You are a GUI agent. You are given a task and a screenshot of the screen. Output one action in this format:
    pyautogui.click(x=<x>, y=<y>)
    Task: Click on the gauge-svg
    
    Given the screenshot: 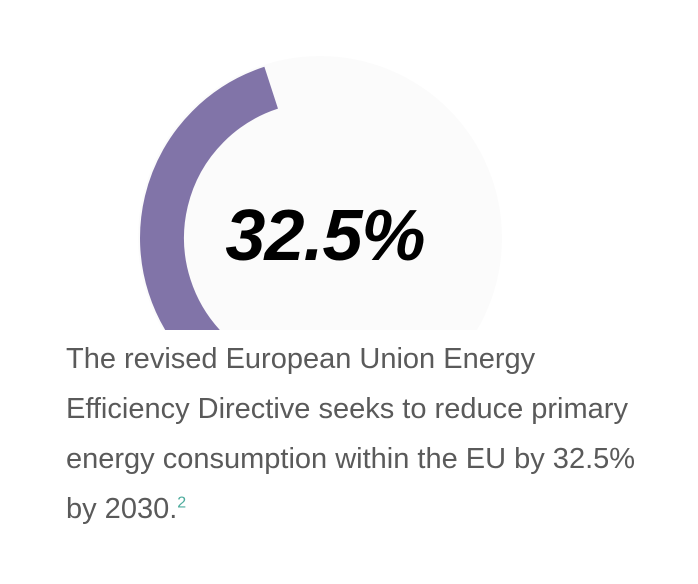 What is the action you would take?
    pyautogui.click(x=209, y=198)
    